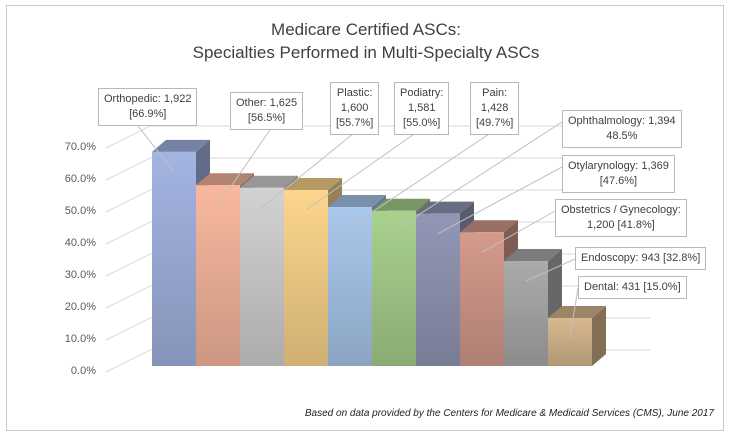  Describe the element at coordinates (438, 289) in the screenshot. I see `bar-otylarynology` at that location.